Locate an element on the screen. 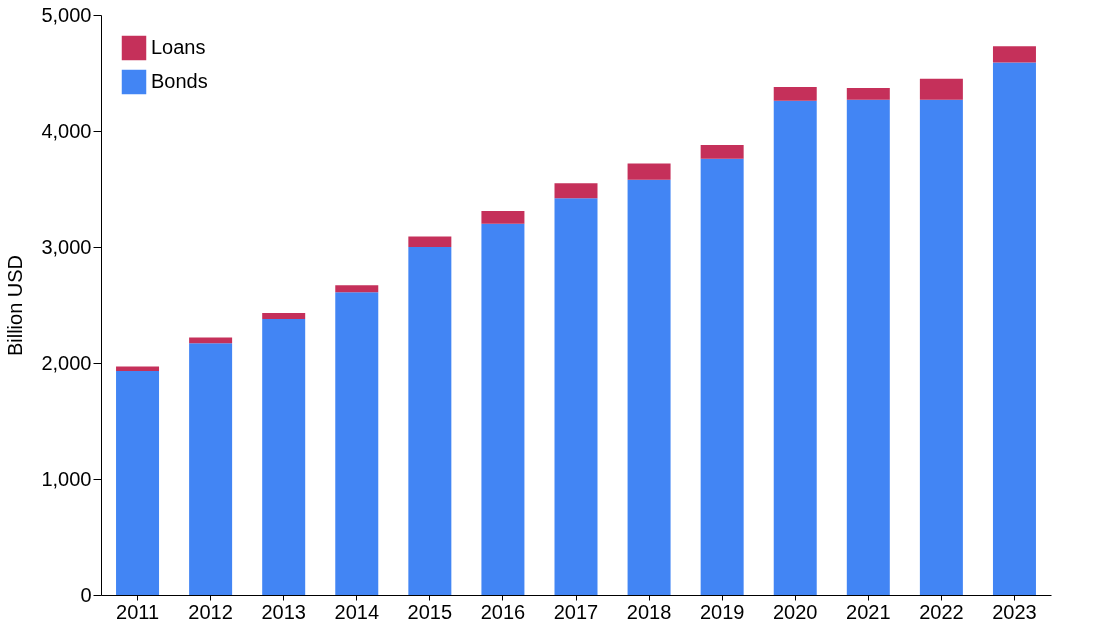 The width and height of the screenshot is (1095, 643). y-tick-label: 2,000 is located at coordinates (66, 362).